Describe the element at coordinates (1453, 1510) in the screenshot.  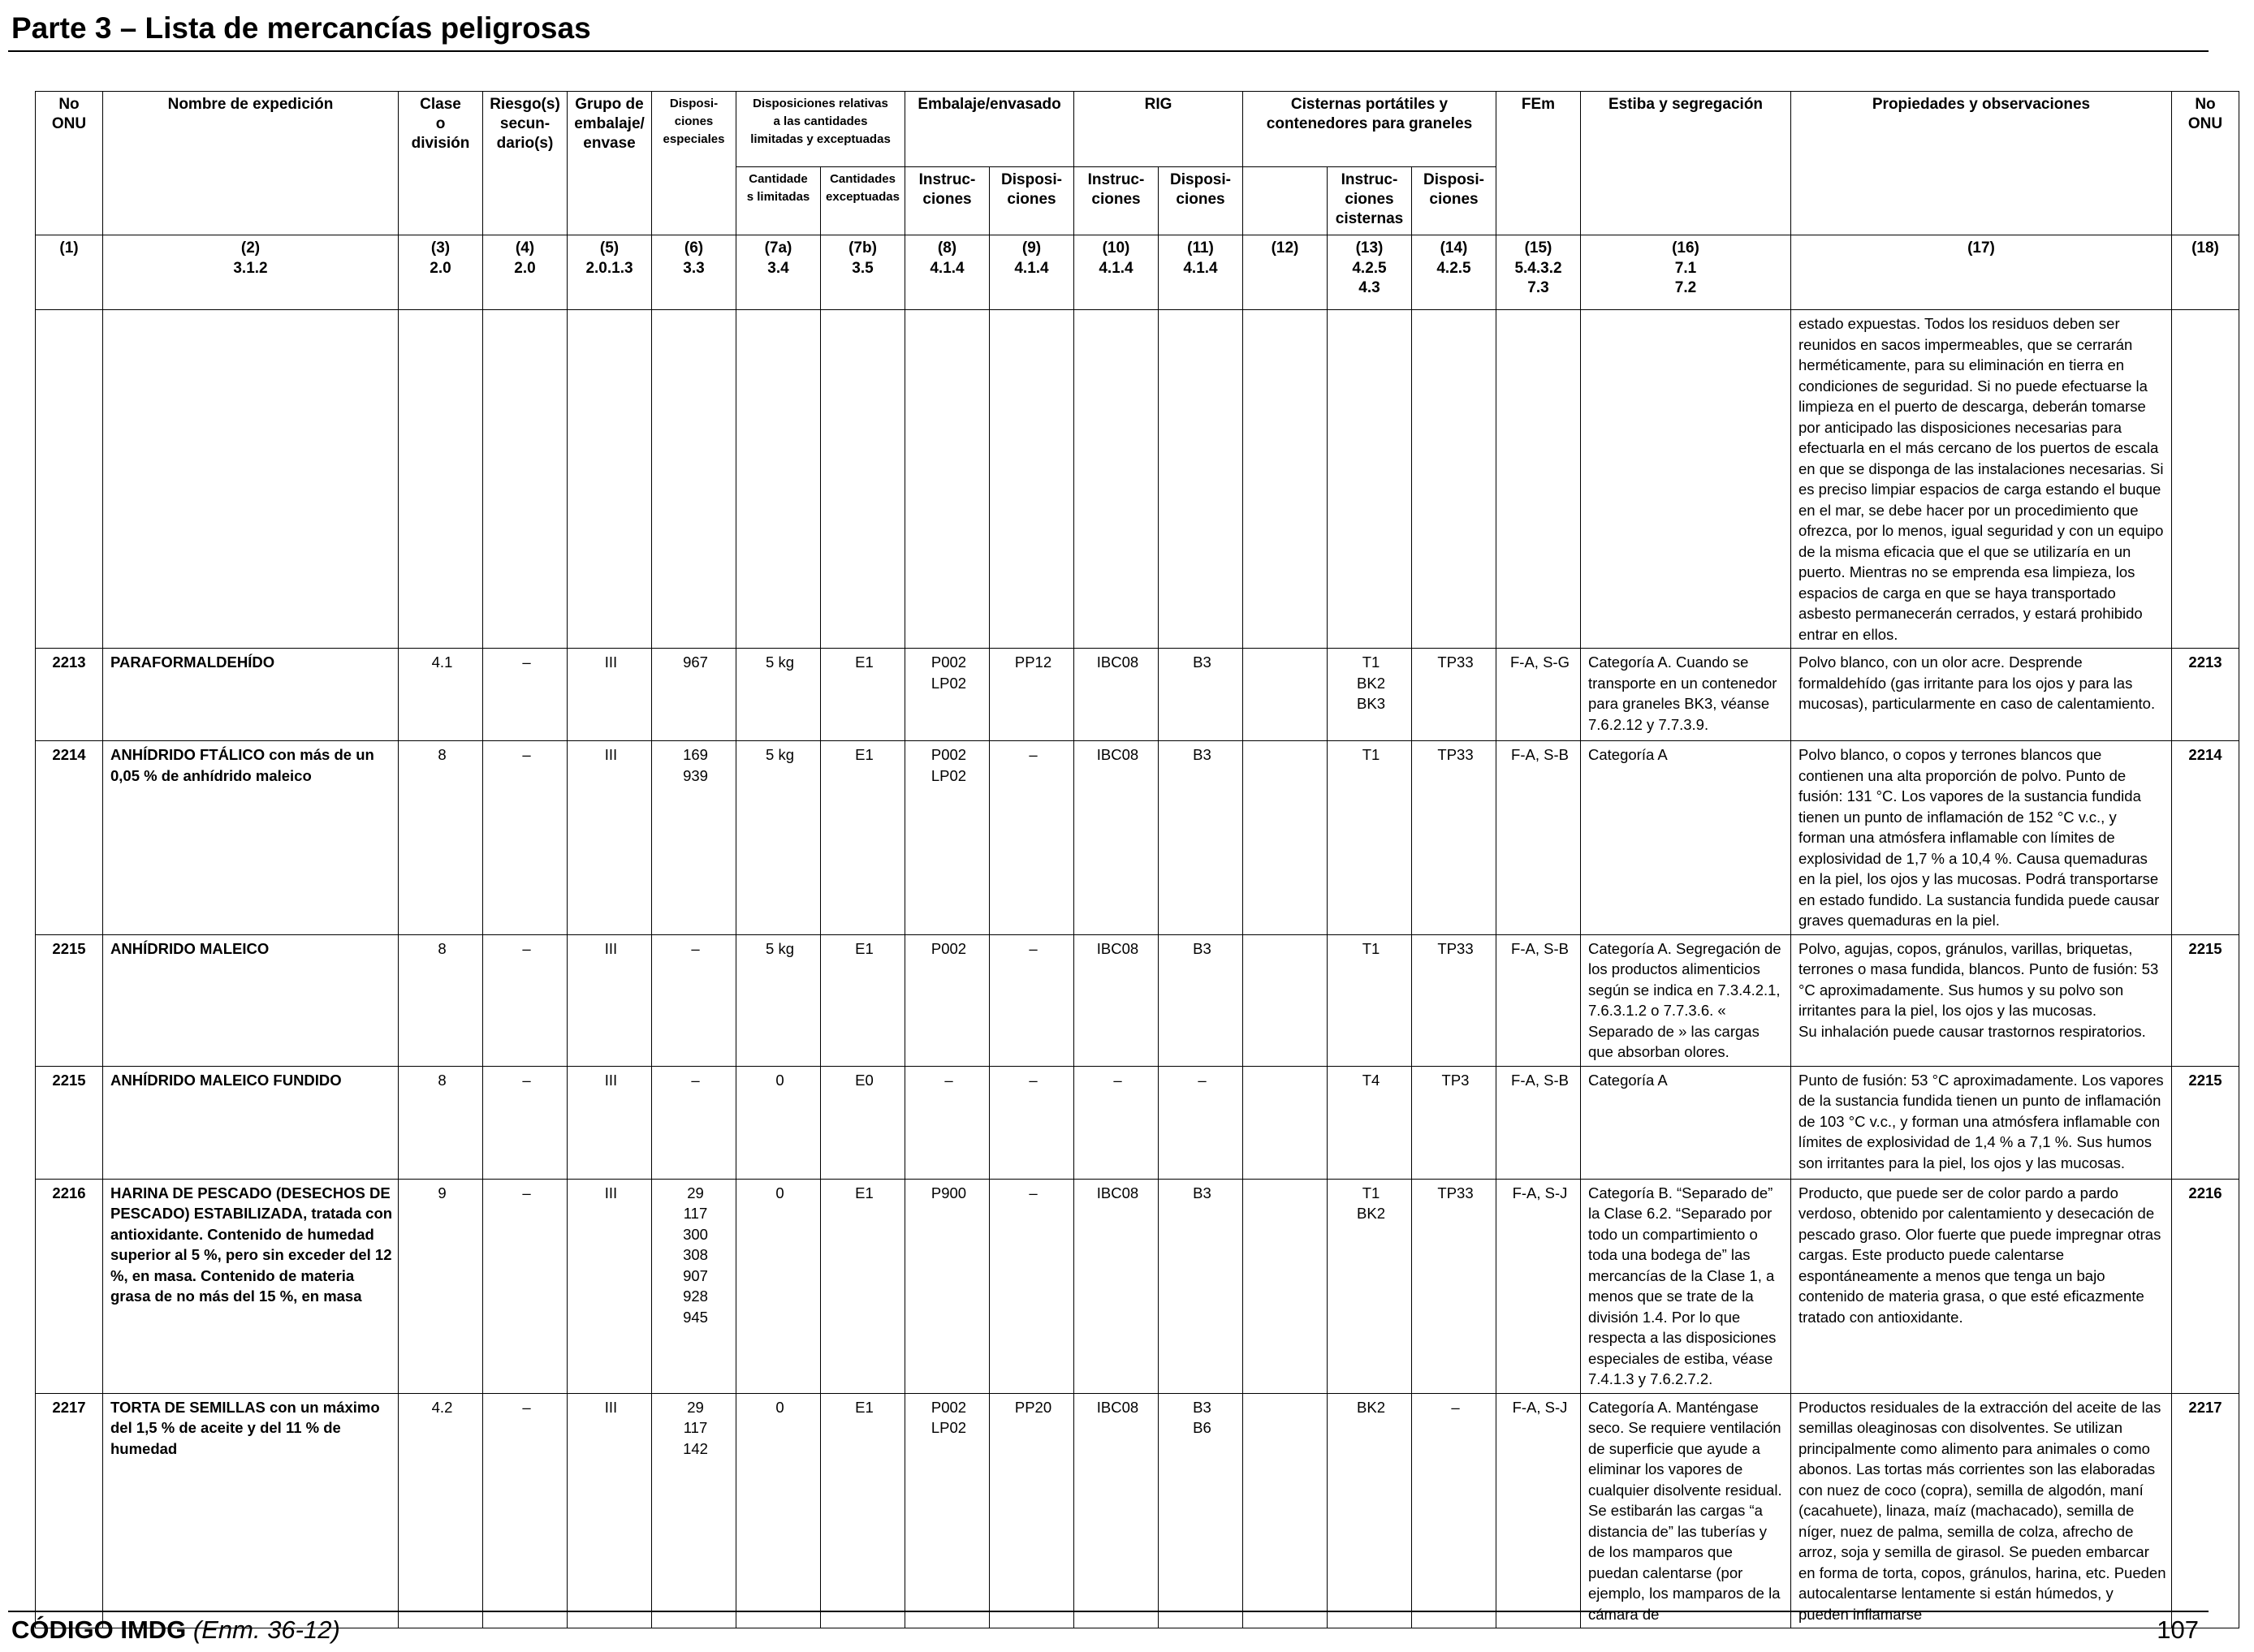
I see `tank-provisions-cell: –` at that location.